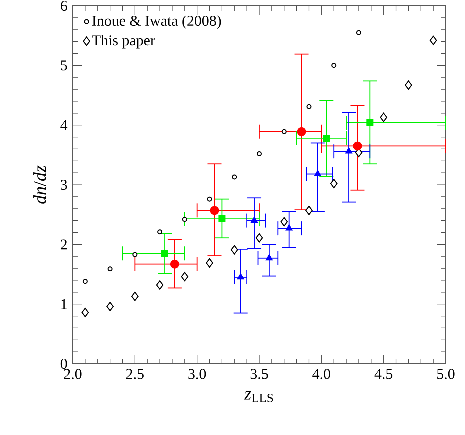 The width and height of the screenshot is (465, 435). I want to click on x-tick-label: 4.0, so click(321, 374).